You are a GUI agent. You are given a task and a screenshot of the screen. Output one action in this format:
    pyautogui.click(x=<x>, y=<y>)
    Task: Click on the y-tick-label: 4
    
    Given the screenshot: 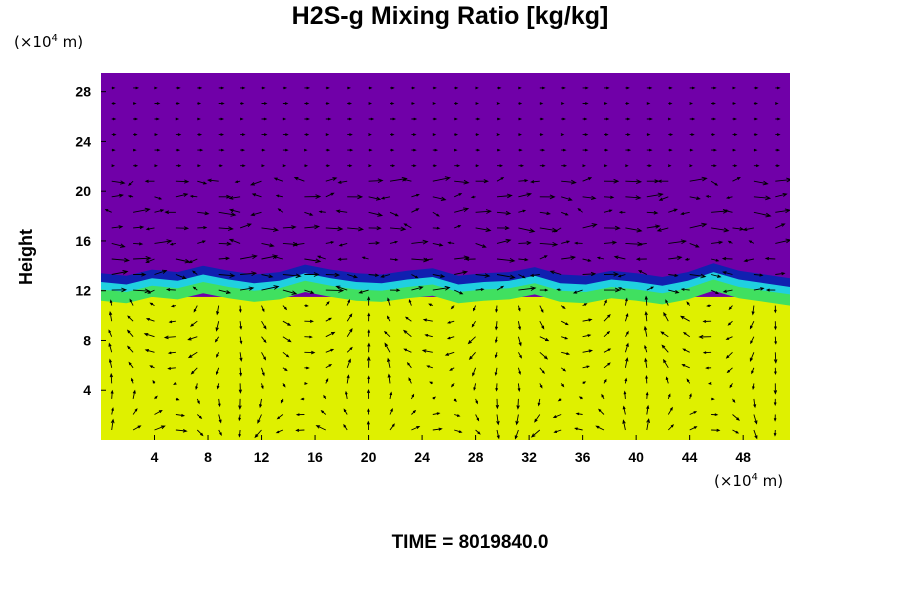 What is the action you would take?
    pyautogui.click(x=87, y=390)
    